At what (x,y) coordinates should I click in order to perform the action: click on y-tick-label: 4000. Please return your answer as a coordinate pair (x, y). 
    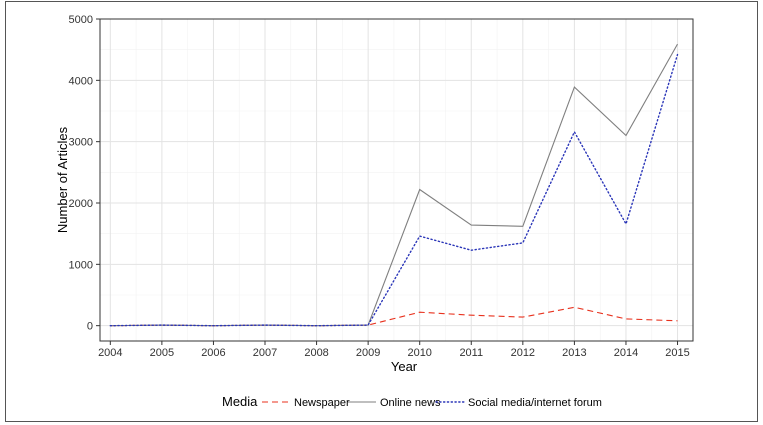
    Looking at the image, I should click on (81, 81).